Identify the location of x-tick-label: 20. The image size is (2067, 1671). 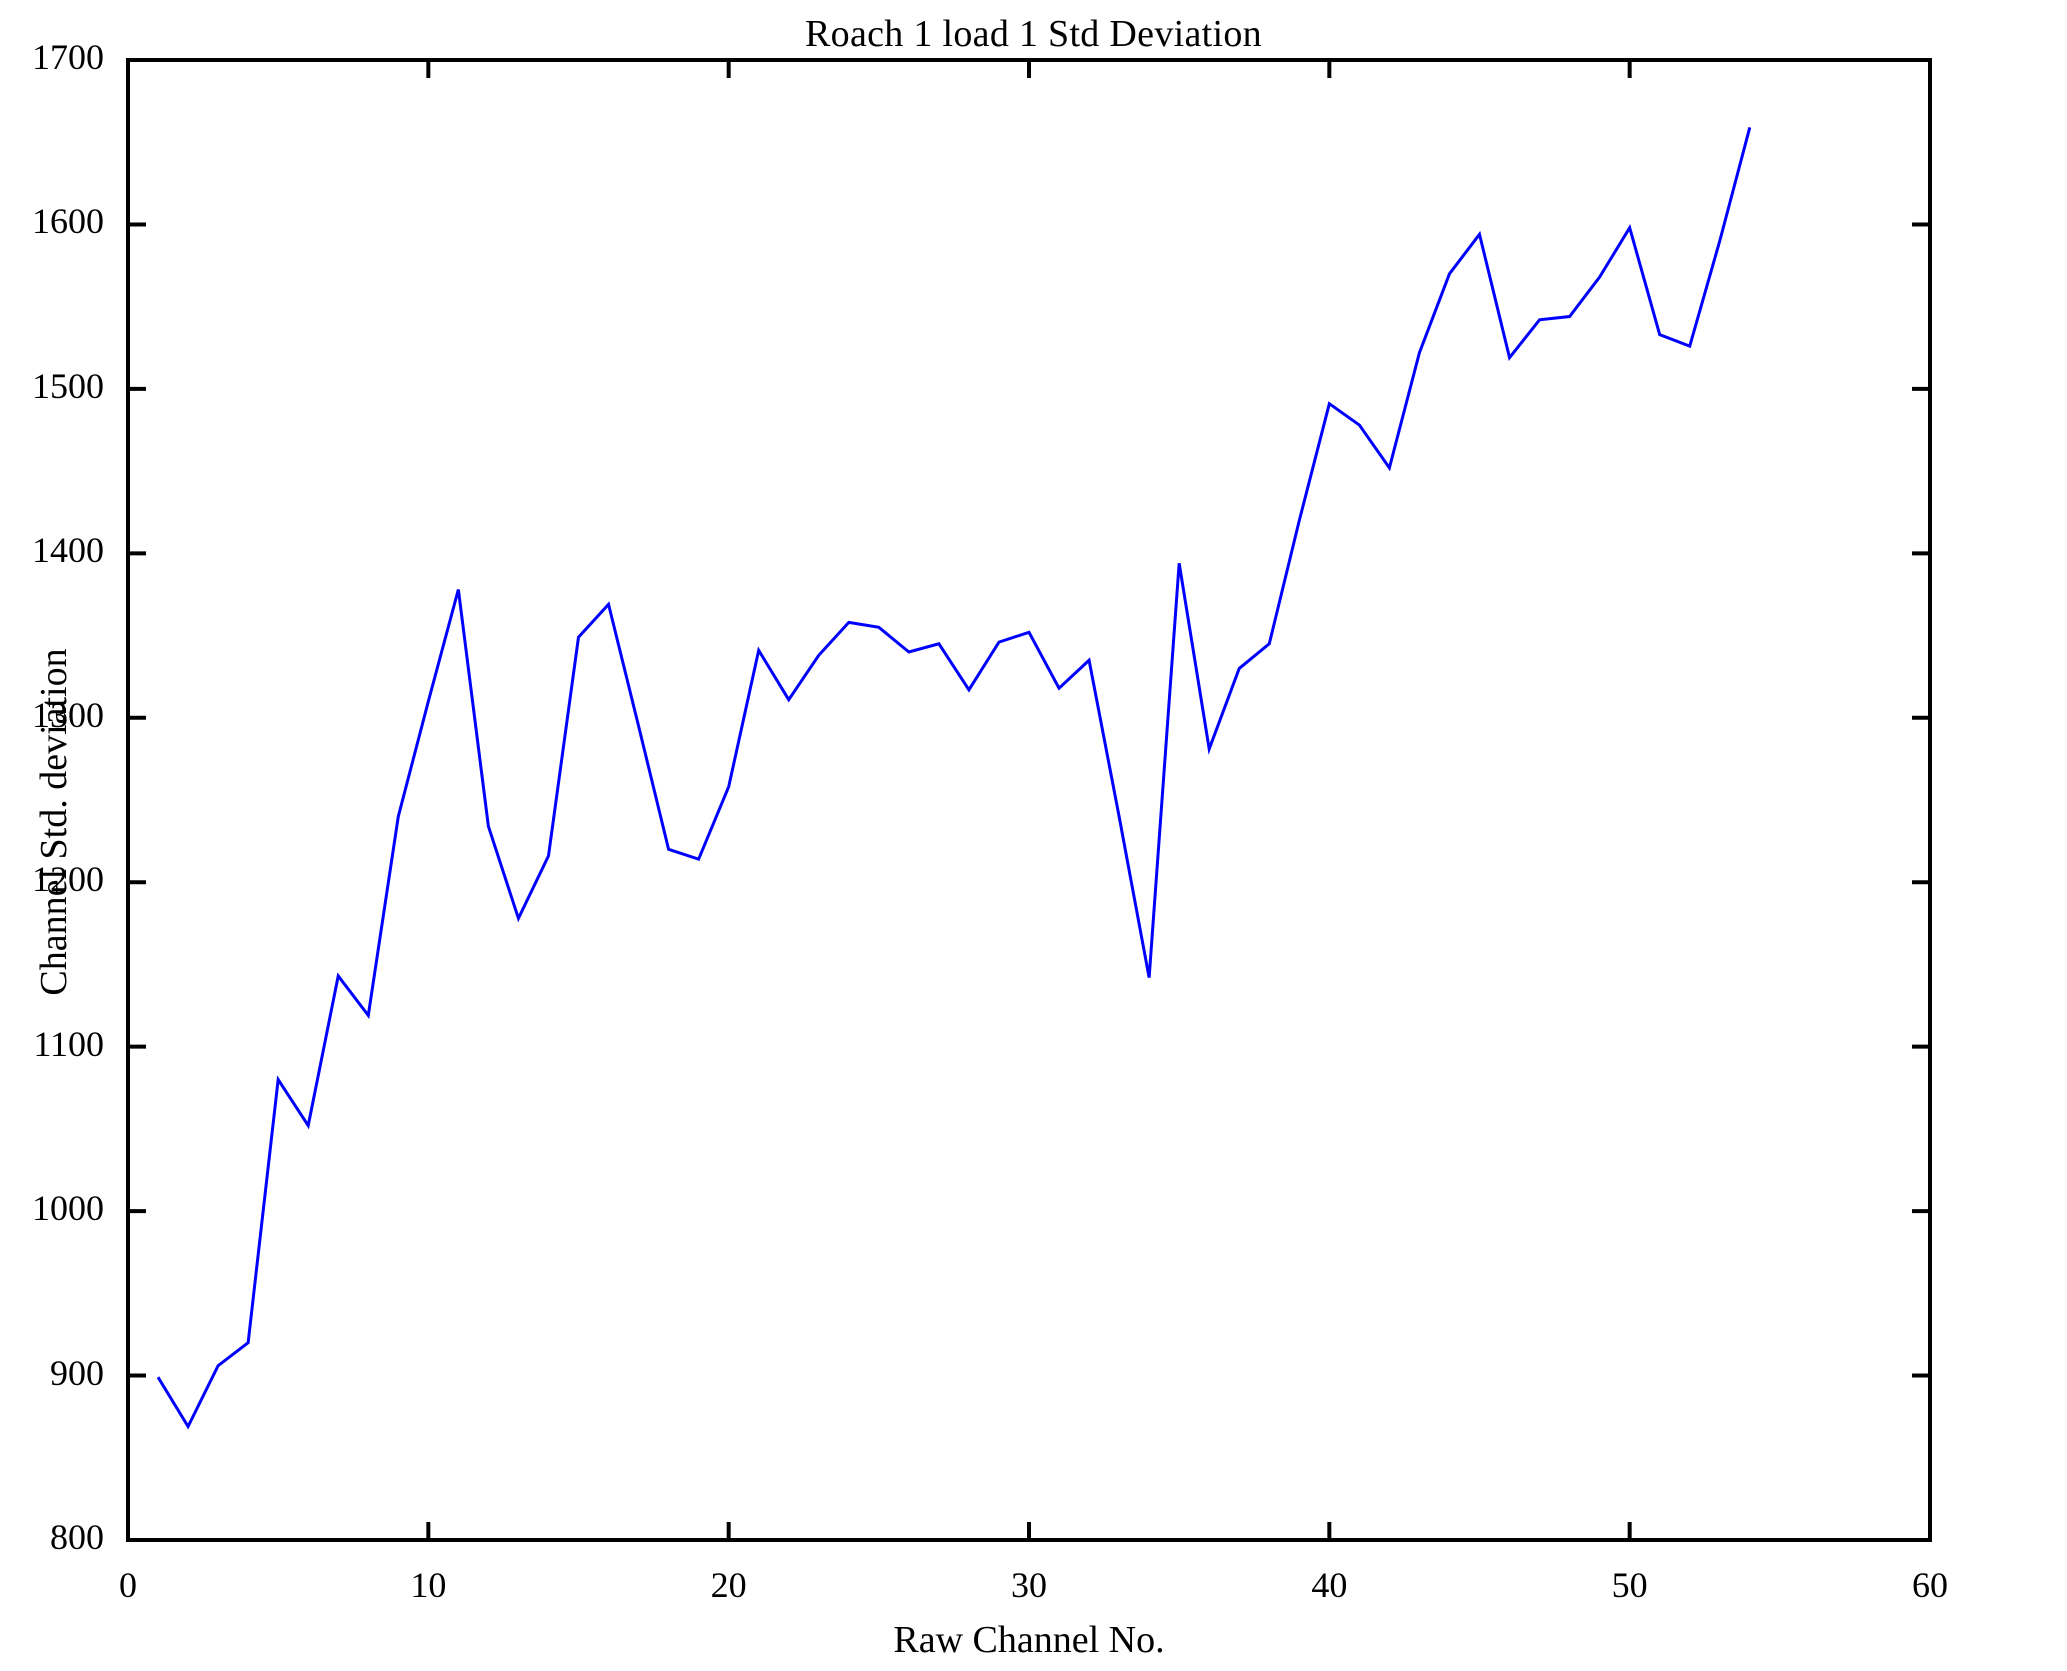
(728, 1585).